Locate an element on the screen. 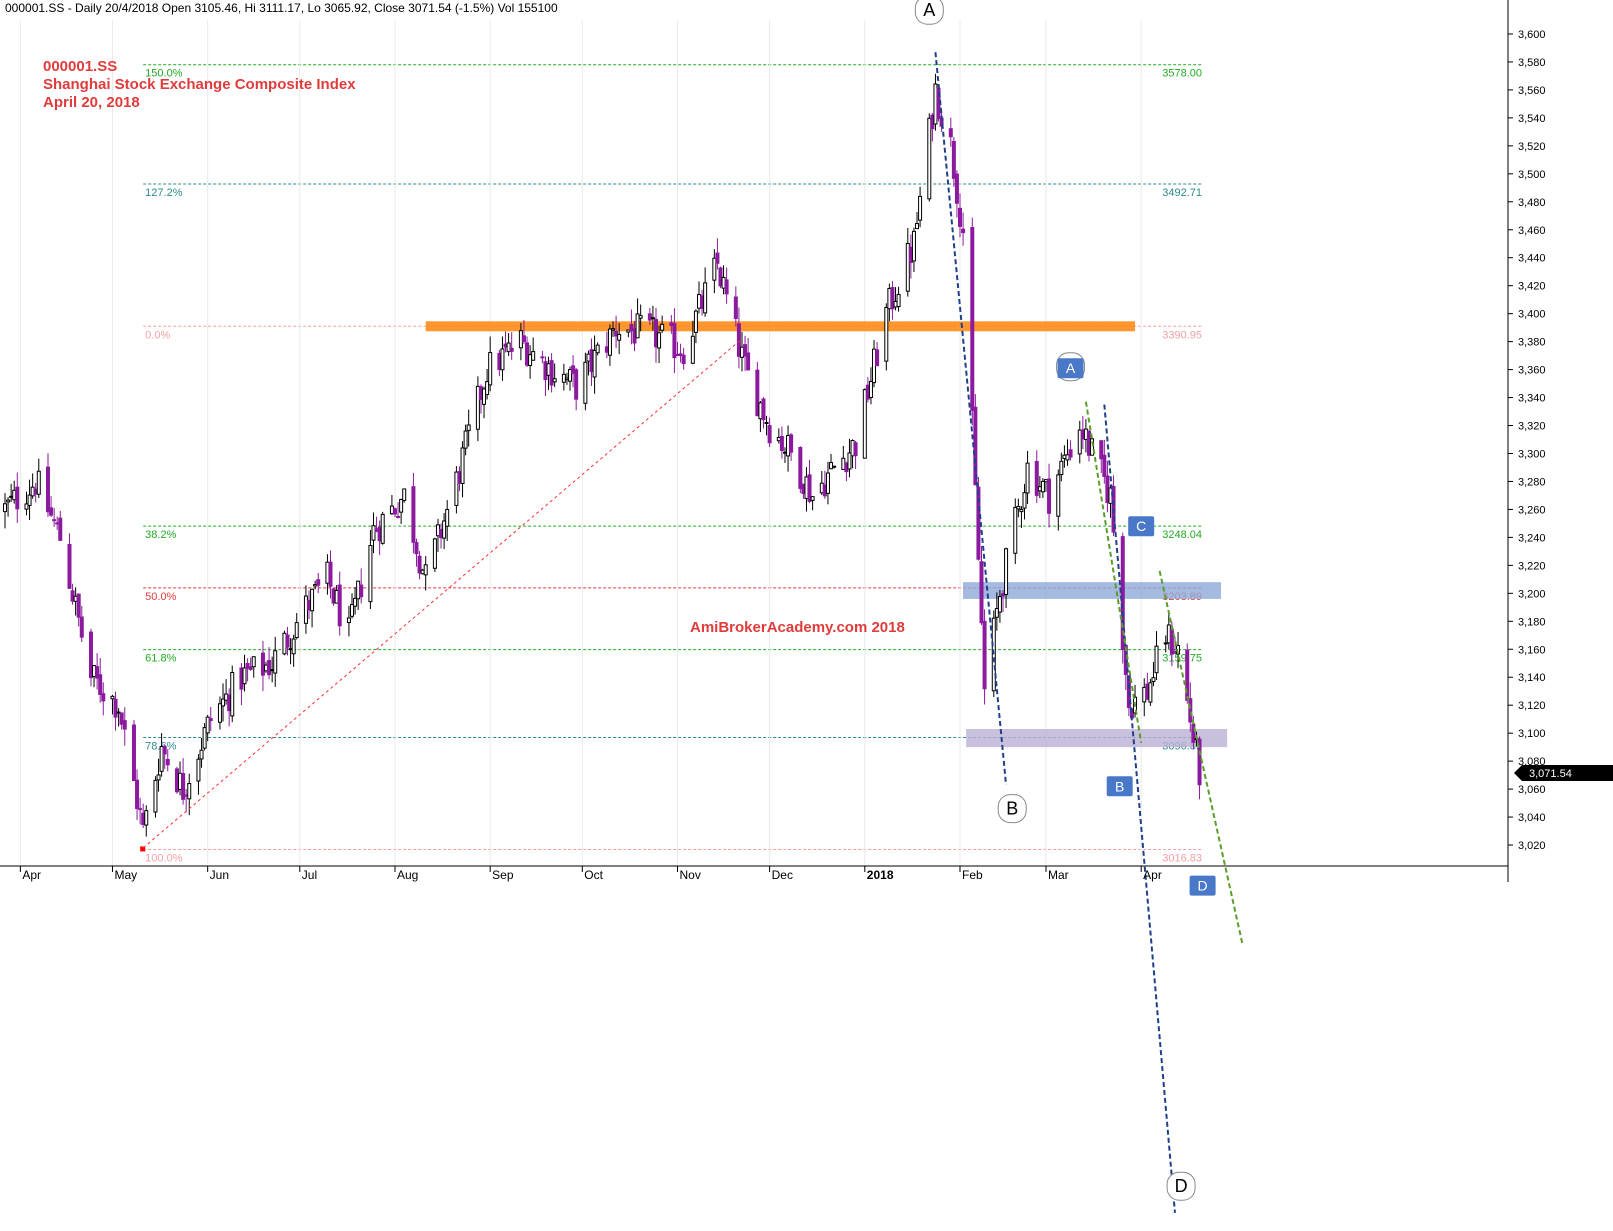  y-tick-label: 3,160 is located at coordinates (1532, 650).